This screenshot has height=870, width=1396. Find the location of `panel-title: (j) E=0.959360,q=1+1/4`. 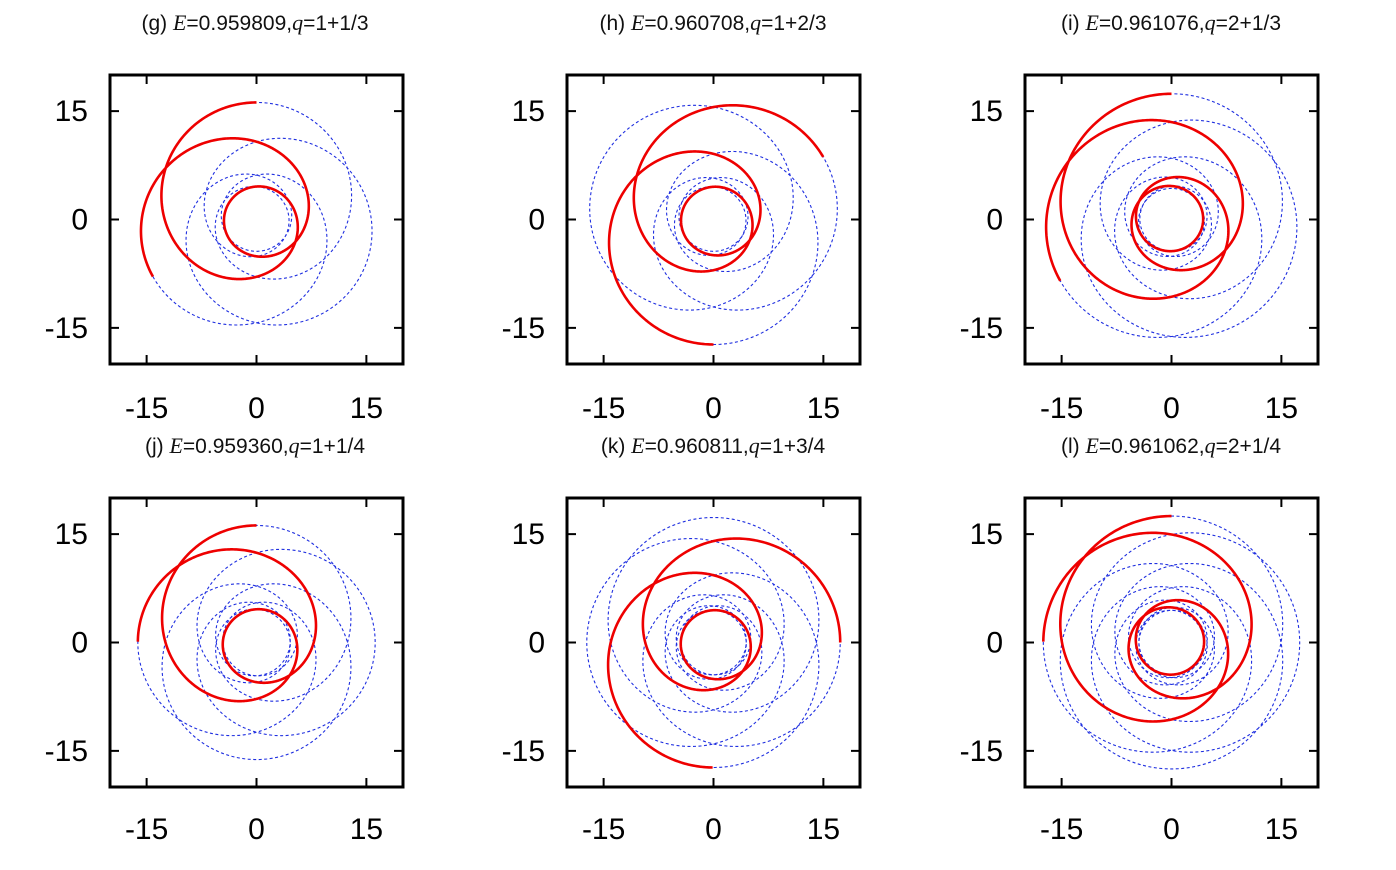

panel-title: (j) E=0.959360,q=1+1/4 is located at coordinates (255, 445).